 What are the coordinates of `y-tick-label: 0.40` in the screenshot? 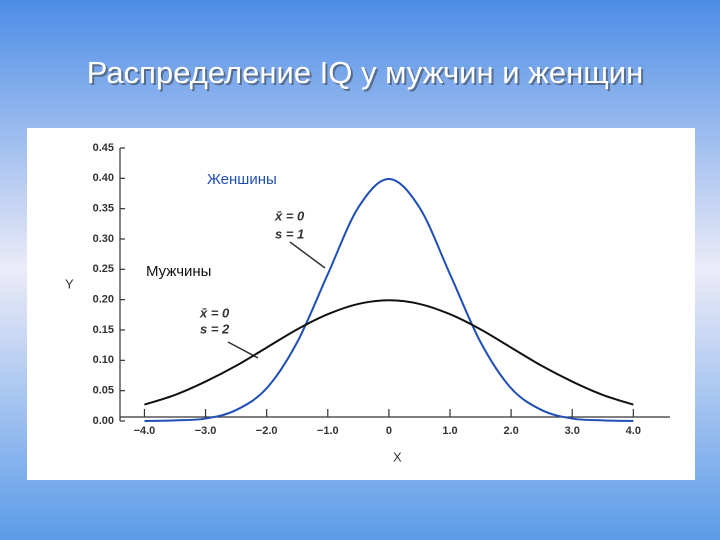 It's located at (103, 178).